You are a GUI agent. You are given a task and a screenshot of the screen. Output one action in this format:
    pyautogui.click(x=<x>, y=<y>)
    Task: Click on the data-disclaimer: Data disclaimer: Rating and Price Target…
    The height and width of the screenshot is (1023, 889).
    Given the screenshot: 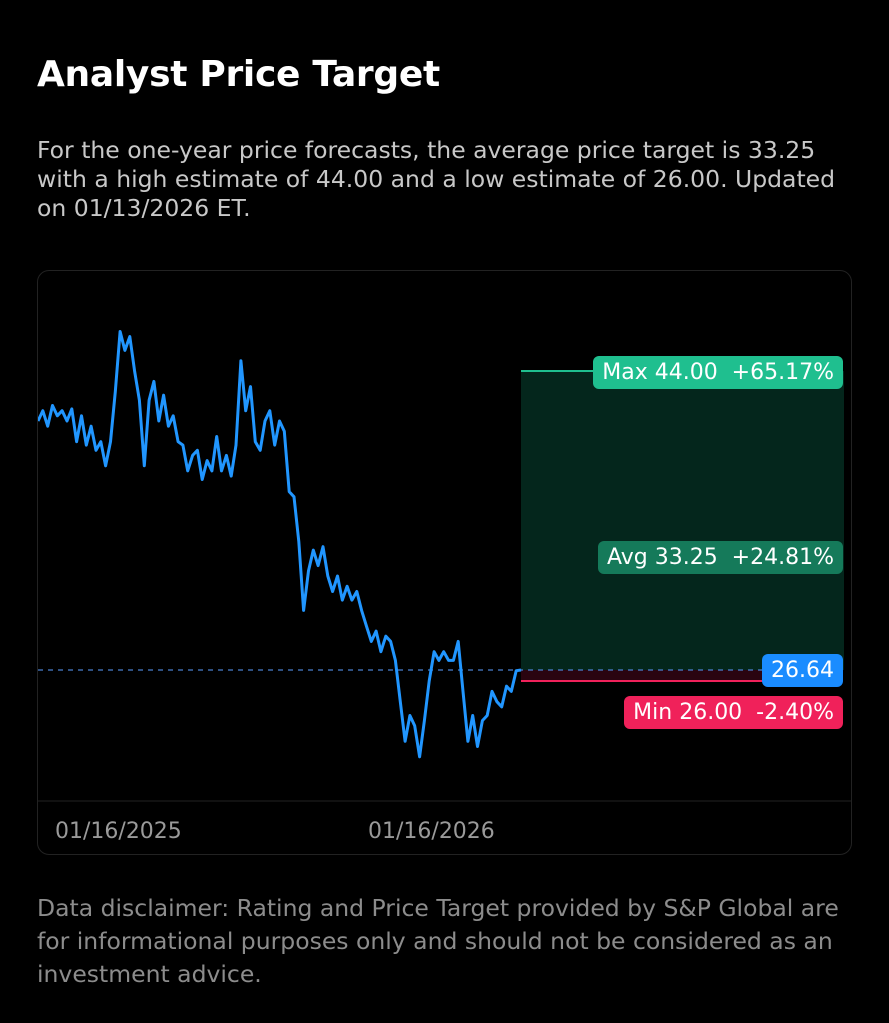 What is the action you would take?
    pyautogui.click(x=438, y=941)
    